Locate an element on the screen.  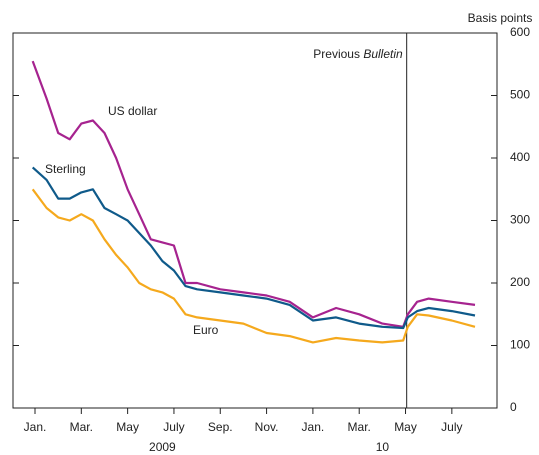
y-tick-label: 0 is located at coordinates (513, 407).